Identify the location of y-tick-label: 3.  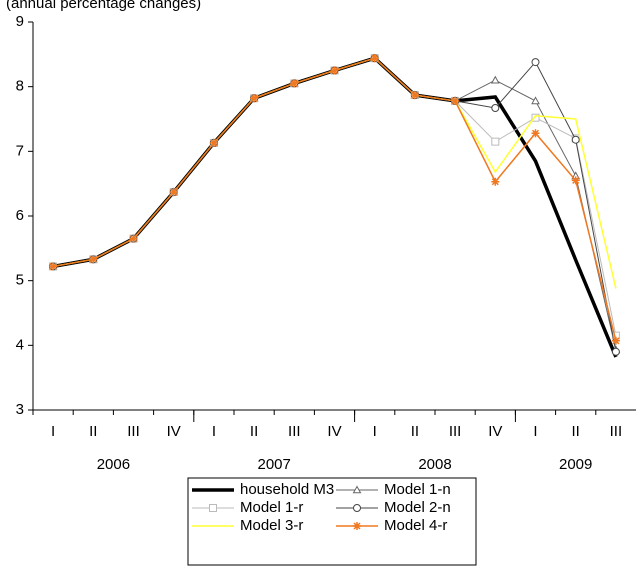
(20, 409).